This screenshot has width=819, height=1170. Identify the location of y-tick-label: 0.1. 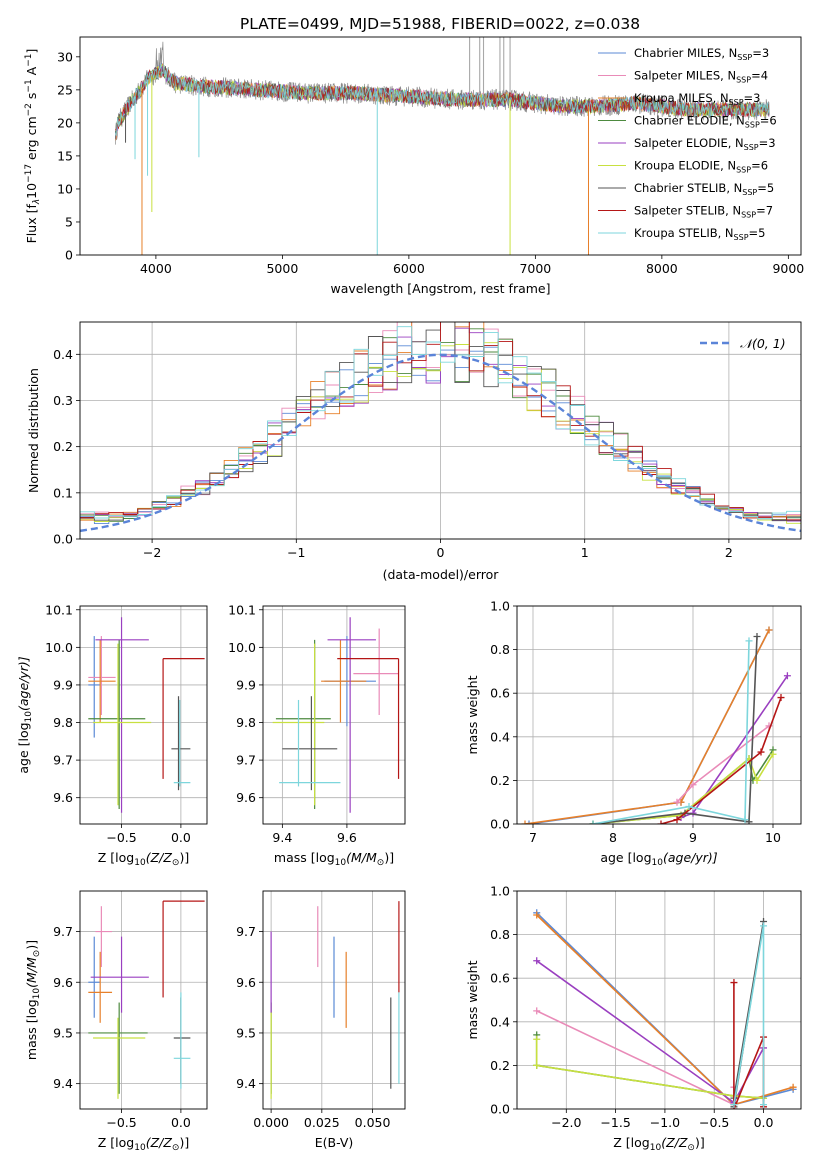
(63, 492).